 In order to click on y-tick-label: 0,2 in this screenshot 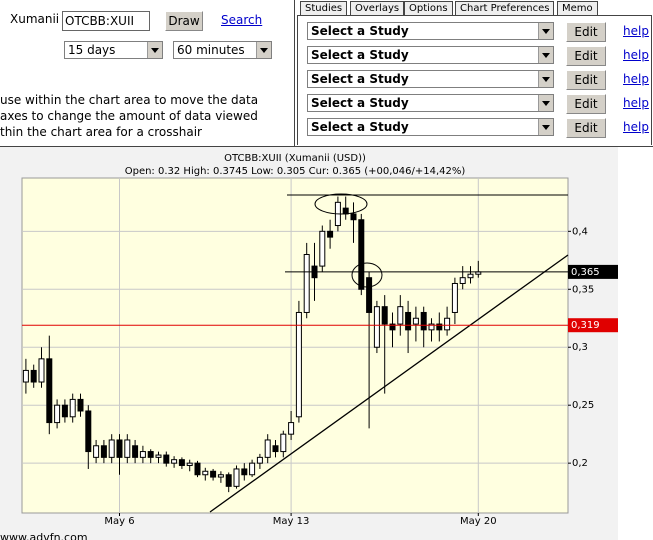, I will do `click(580, 463)`.